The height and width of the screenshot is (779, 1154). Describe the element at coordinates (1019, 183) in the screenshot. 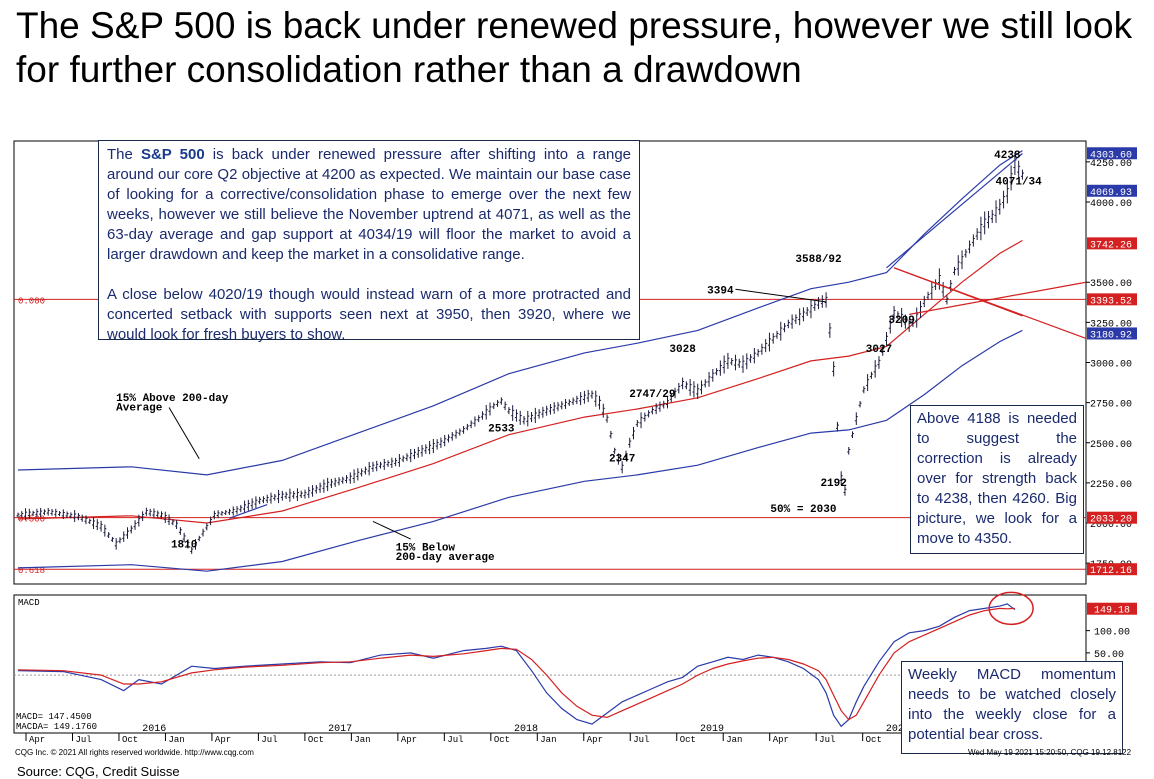

I see `price-annotation: 4071/34` at that location.